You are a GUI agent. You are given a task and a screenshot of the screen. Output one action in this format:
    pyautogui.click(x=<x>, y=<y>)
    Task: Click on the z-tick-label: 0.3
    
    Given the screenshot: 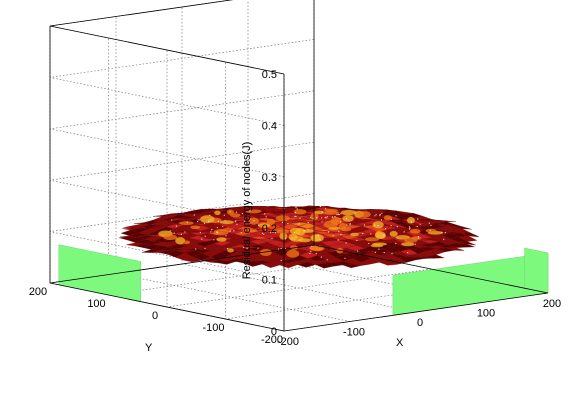 What is the action you would take?
    pyautogui.click(x=269, y=178)
    